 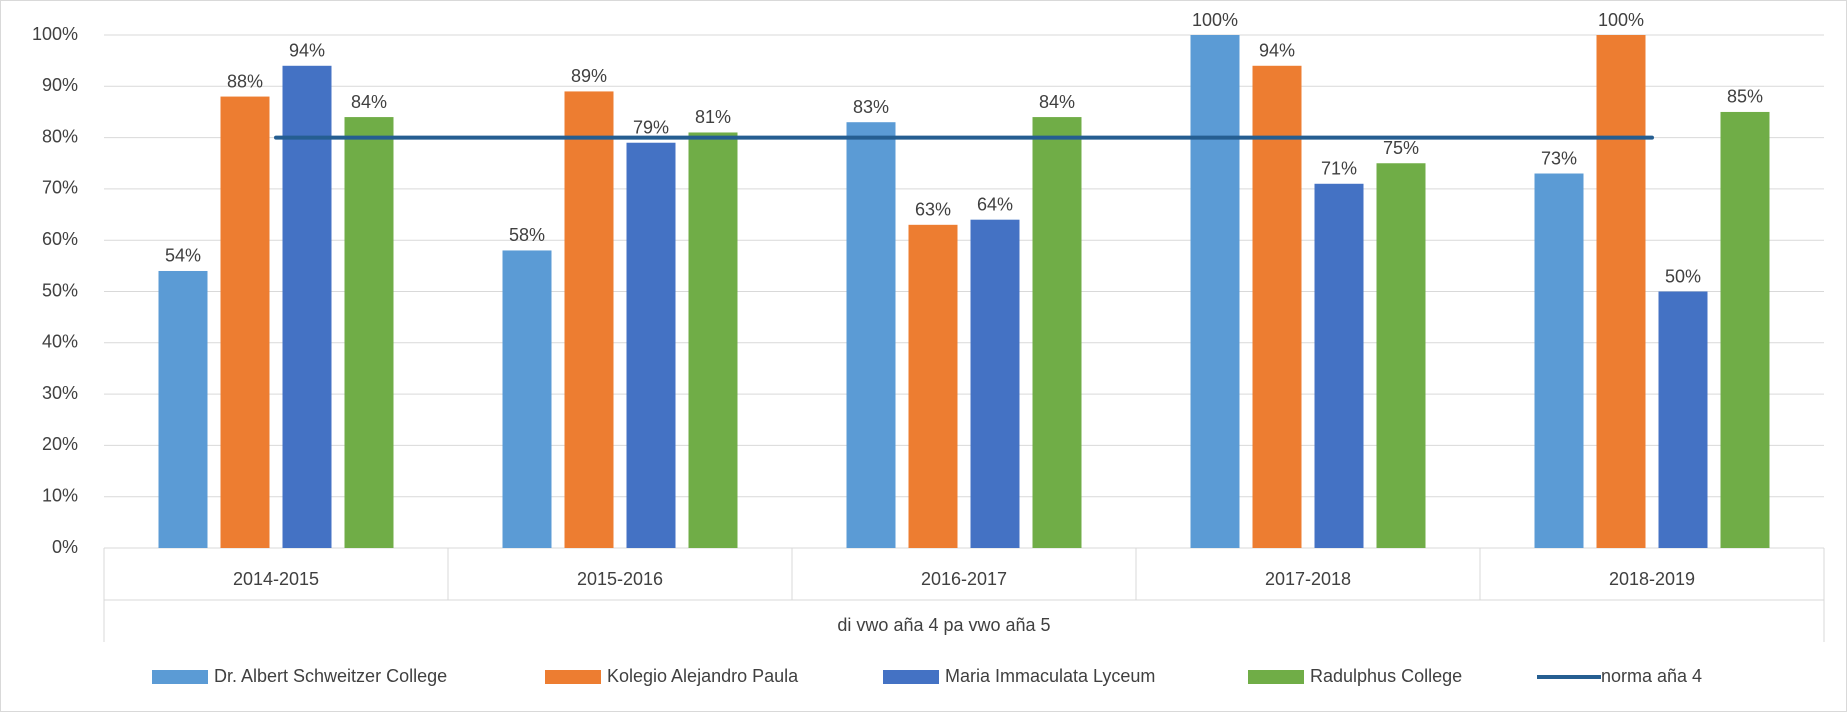 What do you see at coordinates (60, 188) in the screenshot?
I see `y-tick-label: 70%` at bounding box center [60, 188].